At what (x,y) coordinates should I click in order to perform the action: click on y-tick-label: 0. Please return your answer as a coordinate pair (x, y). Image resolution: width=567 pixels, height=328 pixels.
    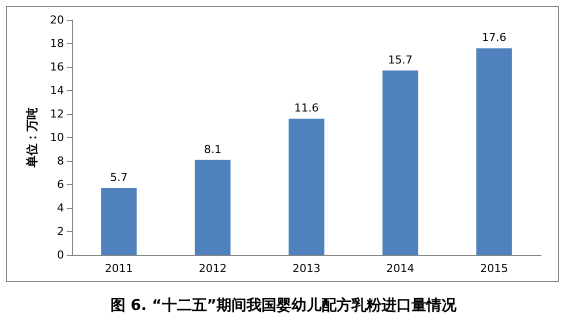
    Looking at the image, I should click on (60, 255).